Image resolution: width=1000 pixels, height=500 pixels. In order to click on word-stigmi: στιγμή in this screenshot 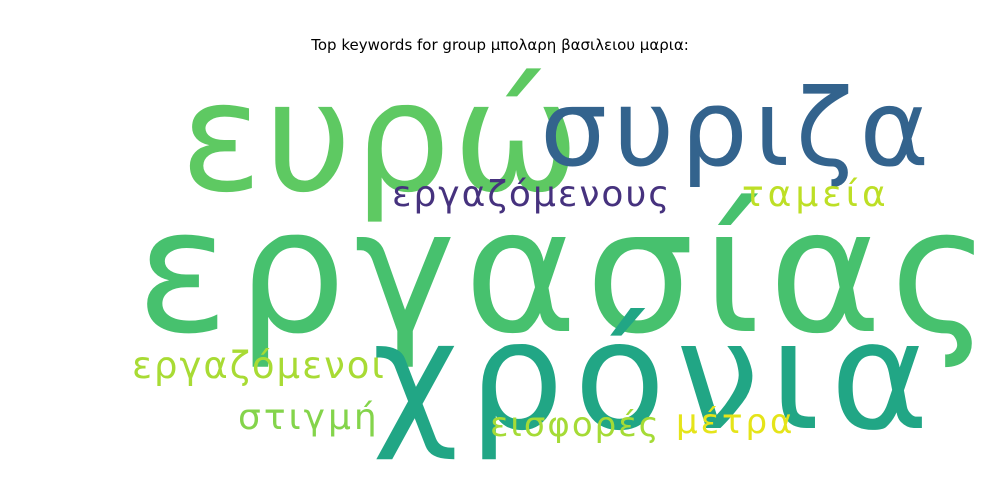, I will do `click(309, 417)`.